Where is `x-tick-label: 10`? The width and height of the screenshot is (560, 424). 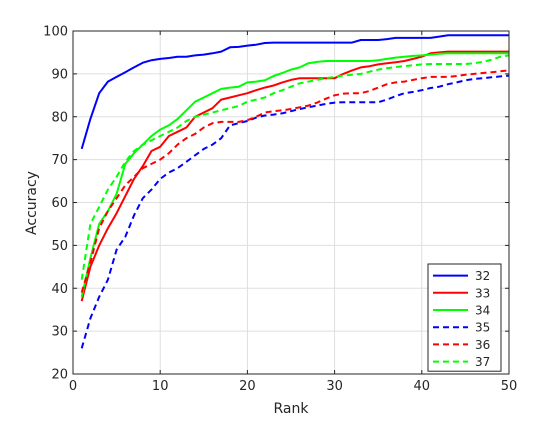 x-tick-label: 10 is located at coordinates (160, 386).